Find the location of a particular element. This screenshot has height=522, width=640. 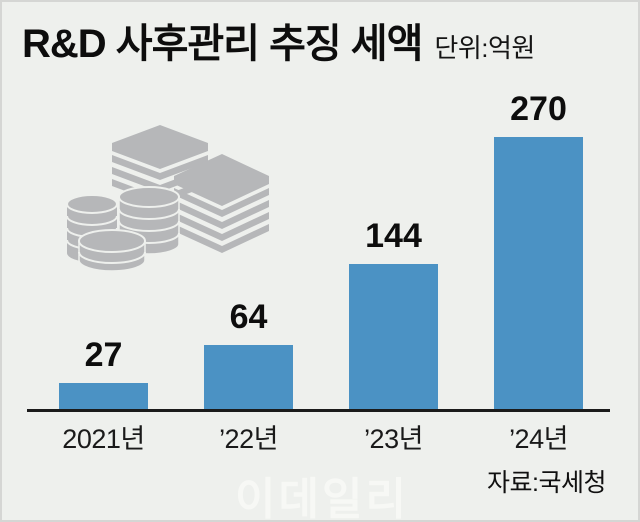

x-tick-label-2021: 2021년 is located at coordinates (103, 439).